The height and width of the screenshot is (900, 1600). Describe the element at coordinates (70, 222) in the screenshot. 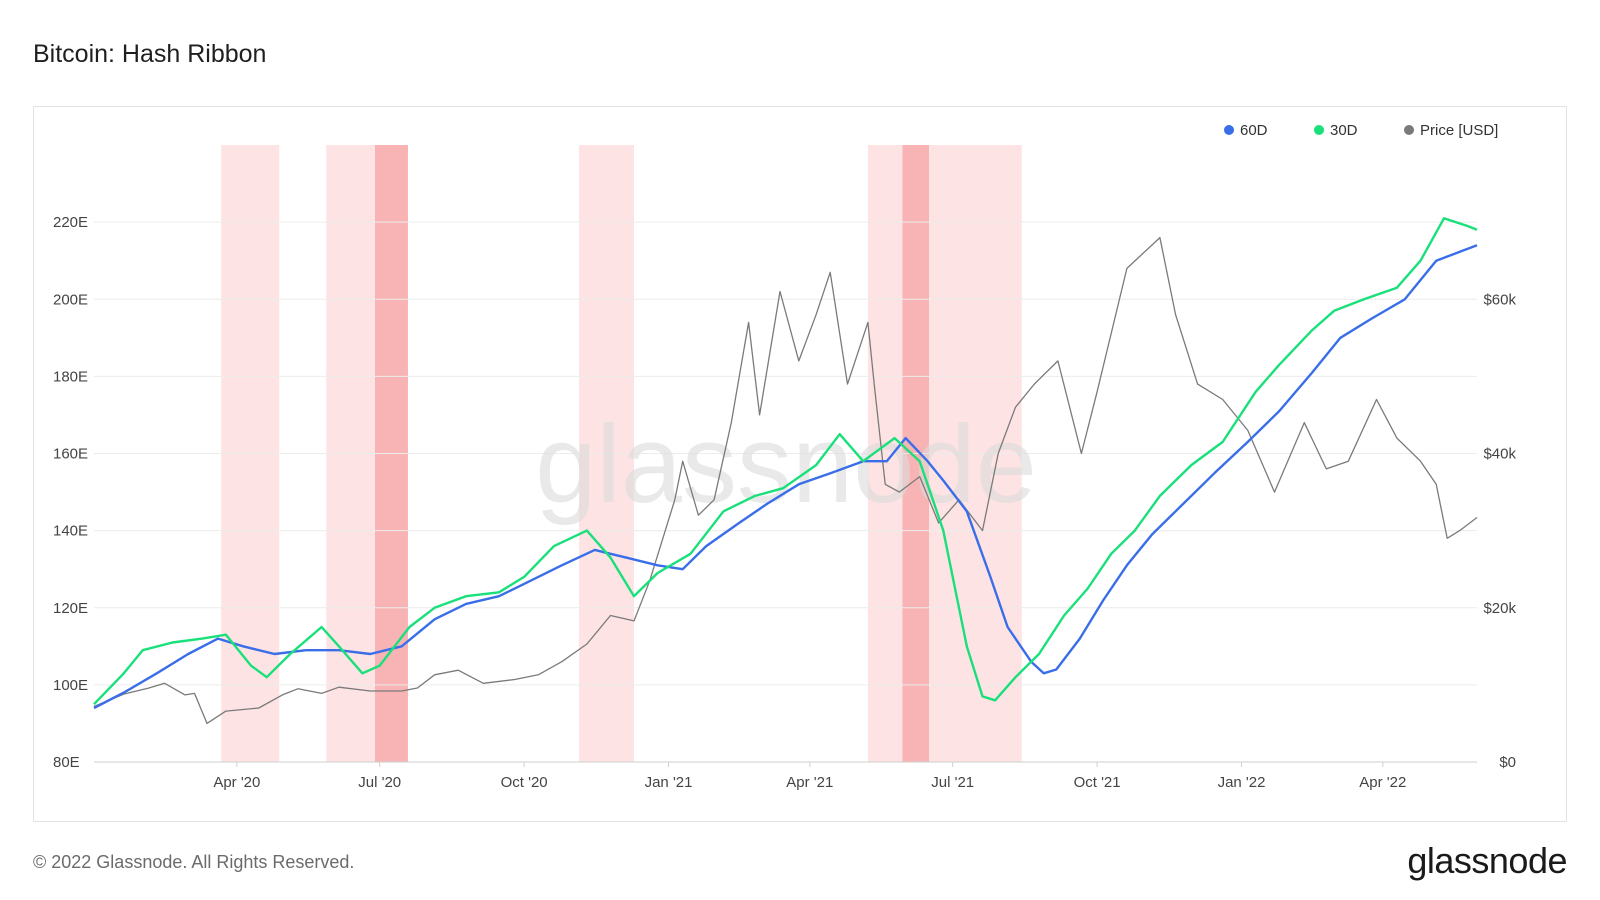

I see `y-left-tick-label: 220E` at that location.